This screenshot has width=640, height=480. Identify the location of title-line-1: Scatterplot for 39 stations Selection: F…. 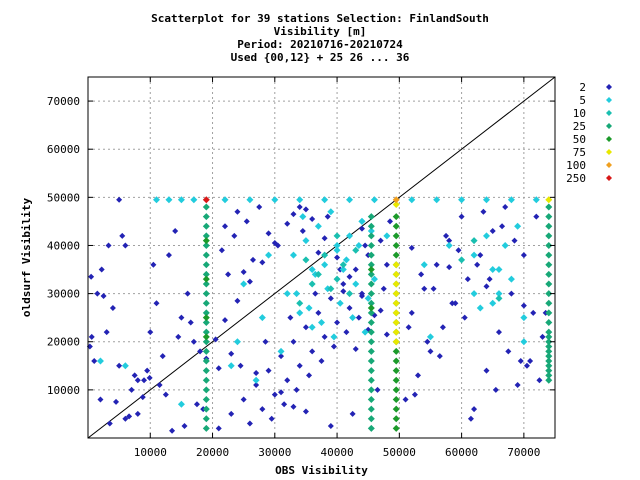
(320, 18).